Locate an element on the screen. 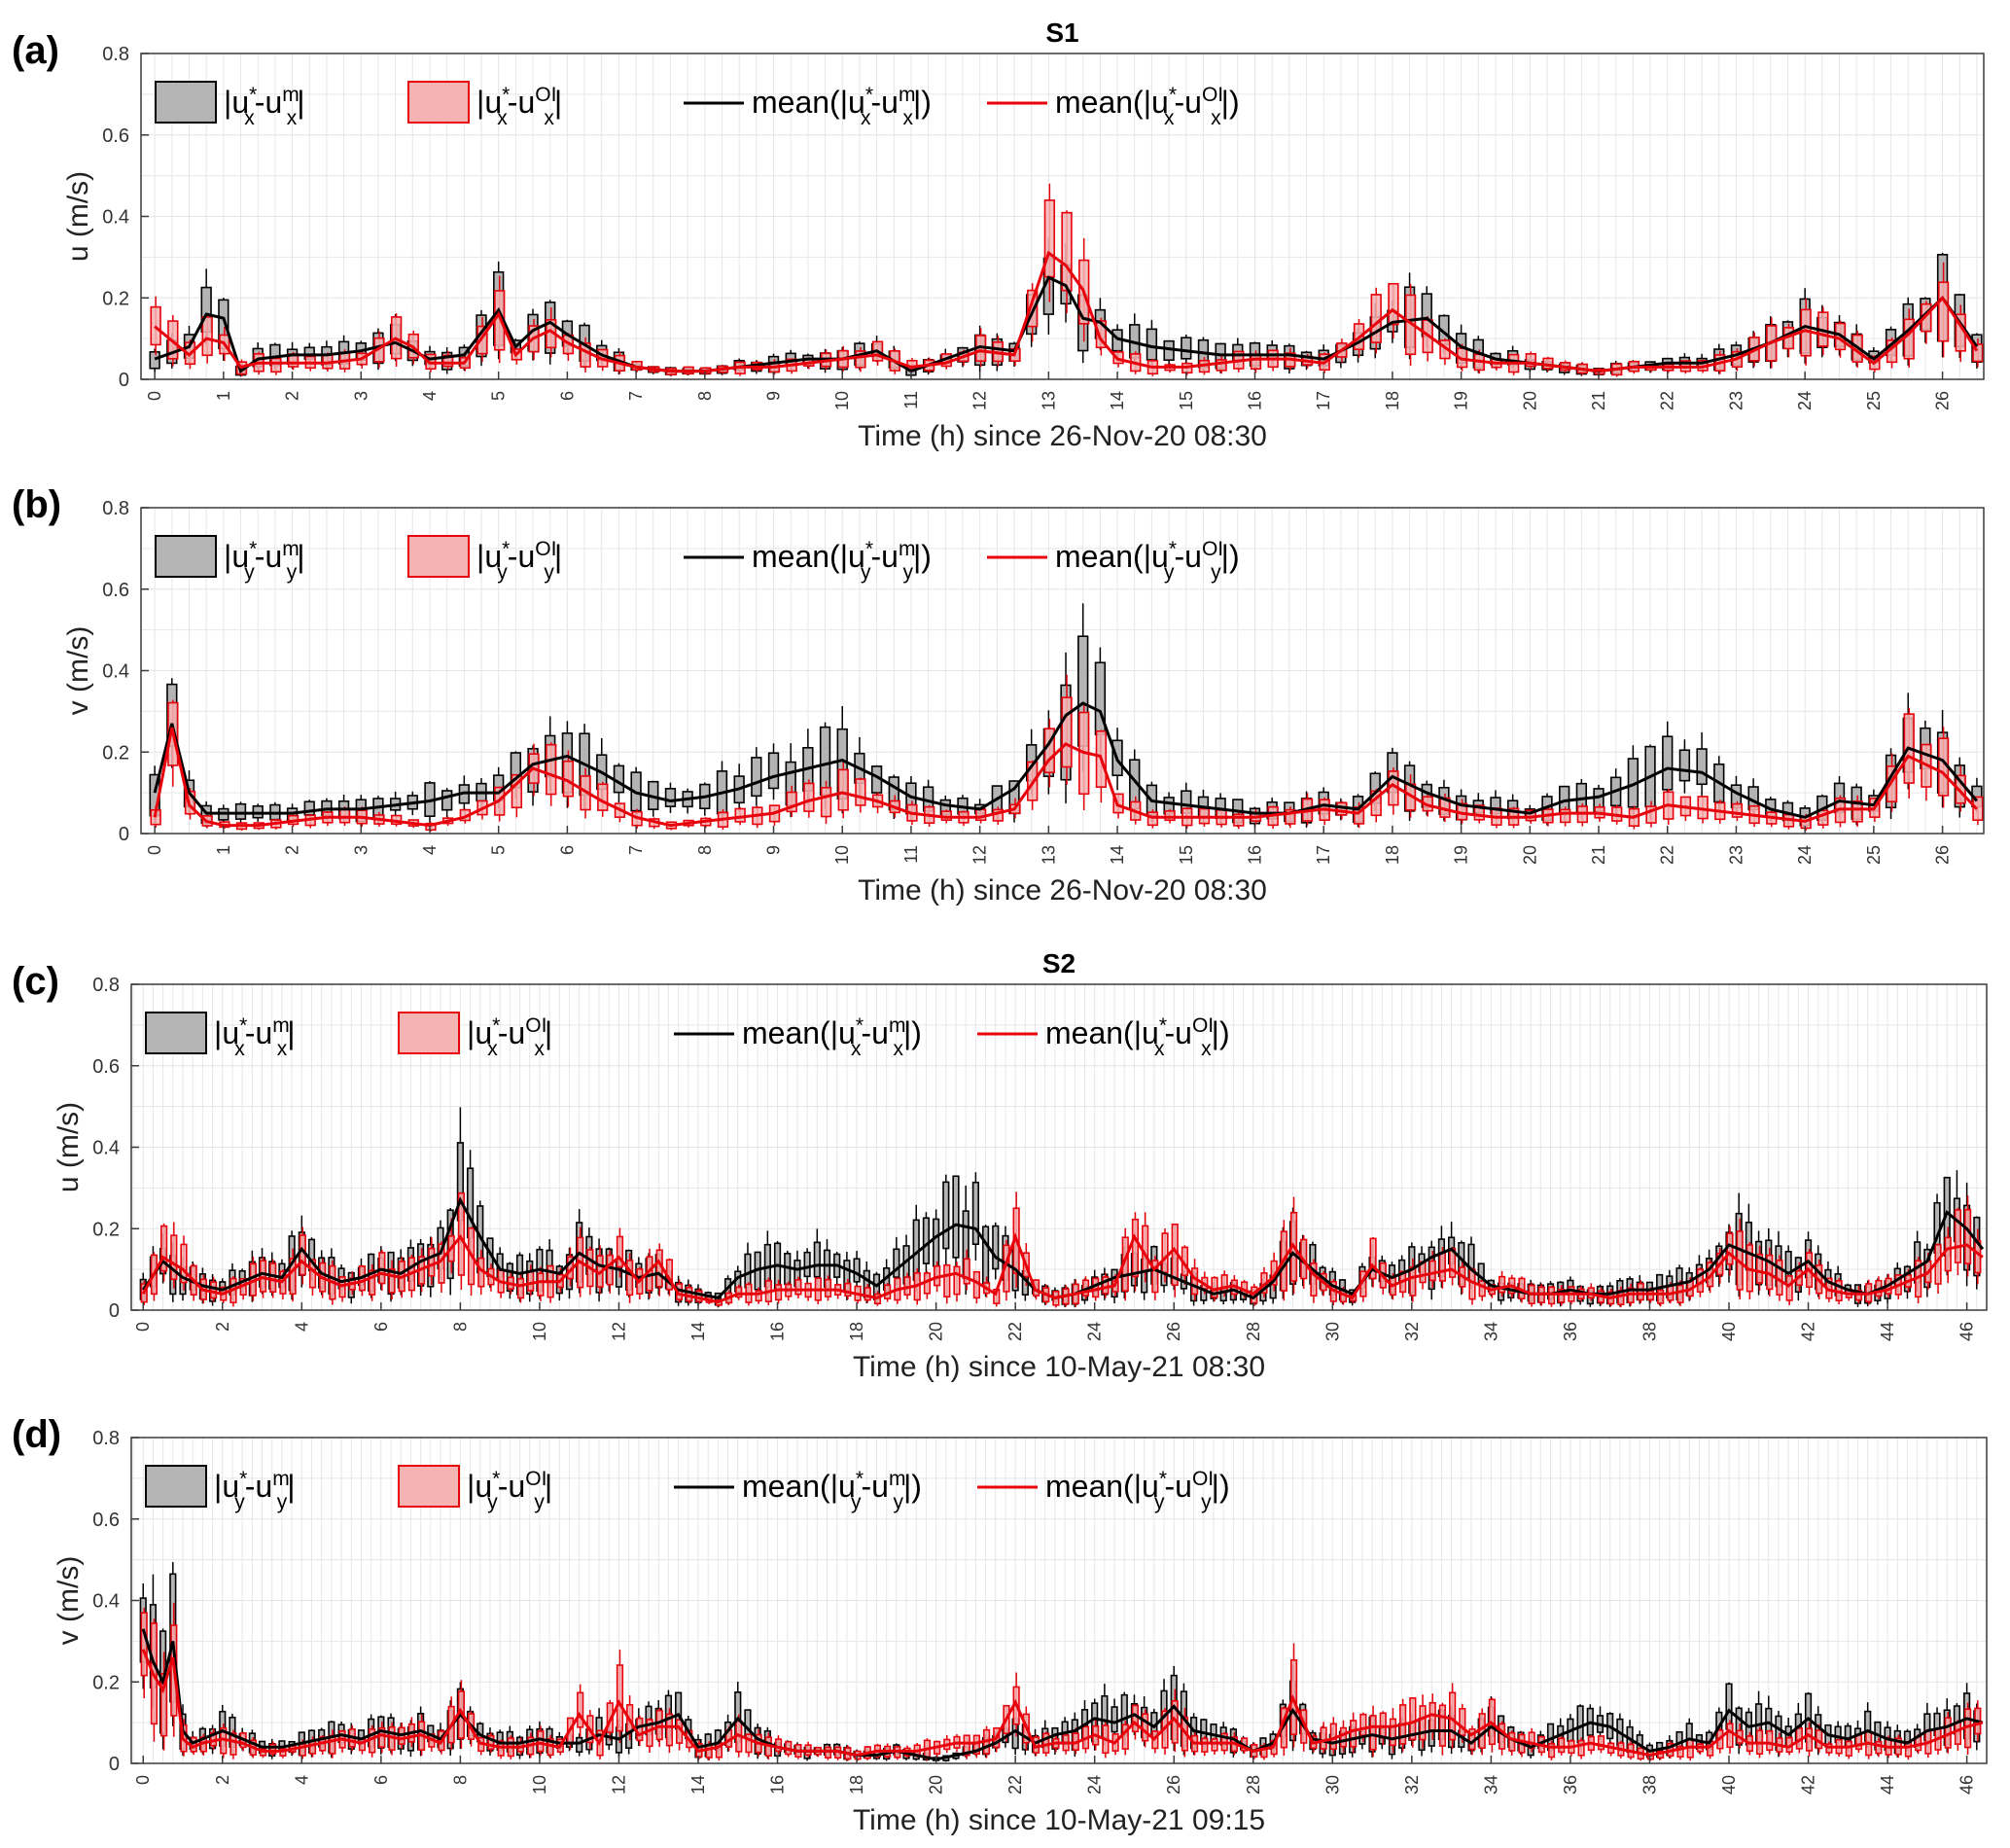 The height and width of the screenshot is (1848, 2010). legend-label-3: mean(|u* x-uOI x|) is located at coordinates (1137, 1037).